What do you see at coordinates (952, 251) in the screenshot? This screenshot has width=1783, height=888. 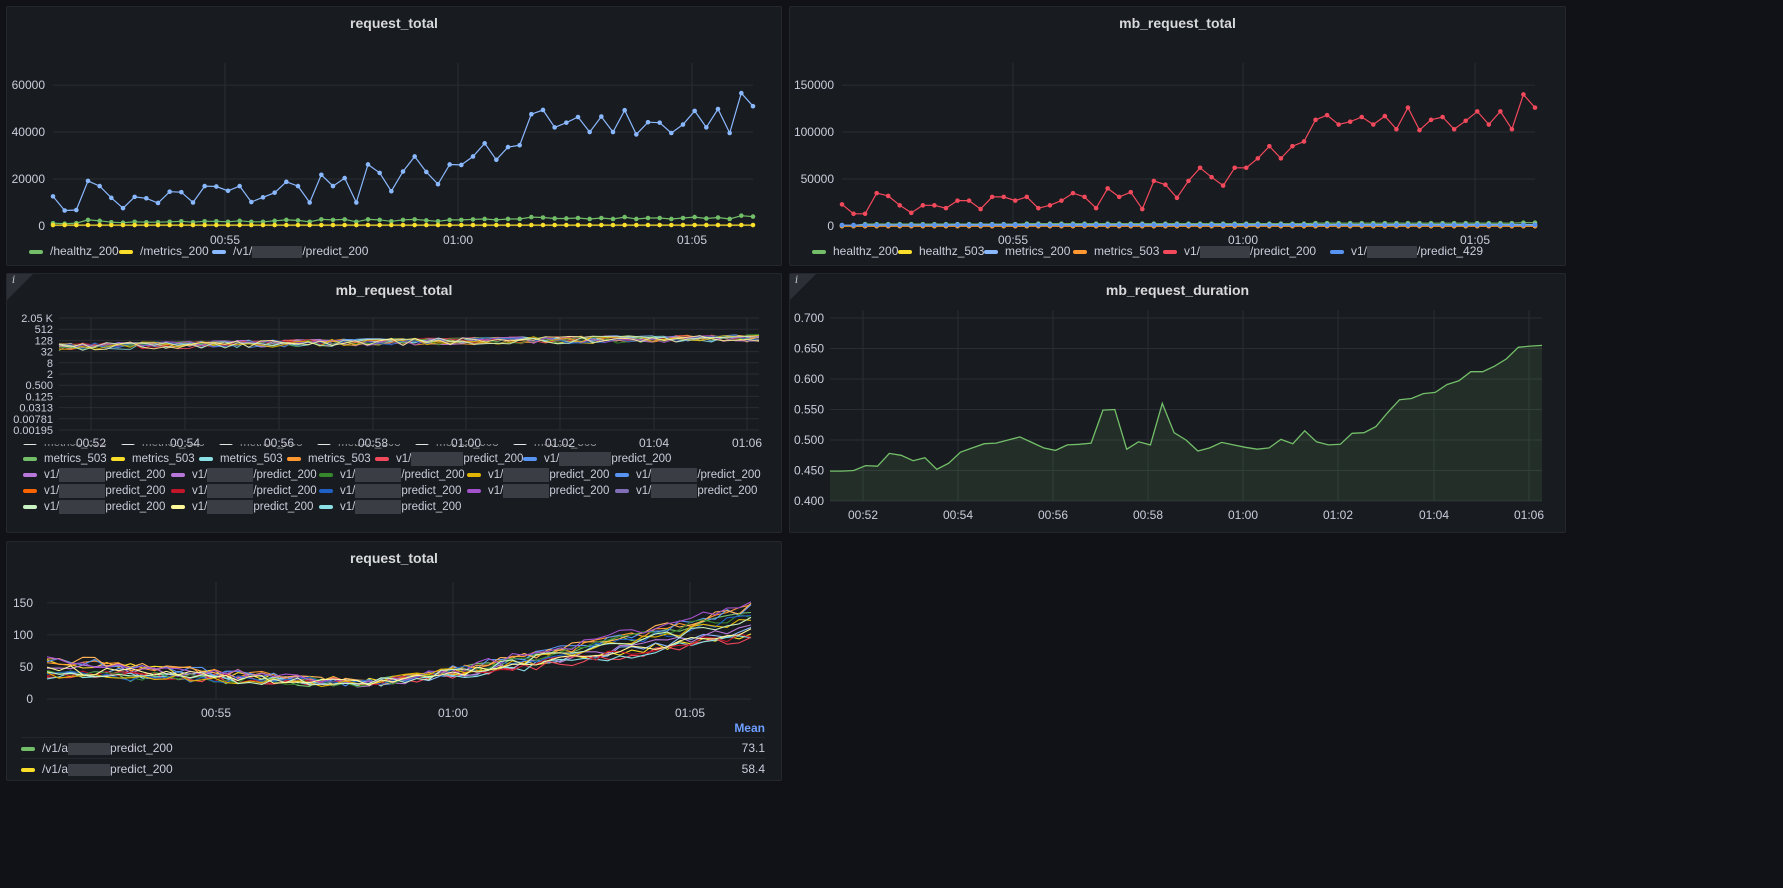 I see `legend-label: healthz_503` at bounding box center [952, 251].